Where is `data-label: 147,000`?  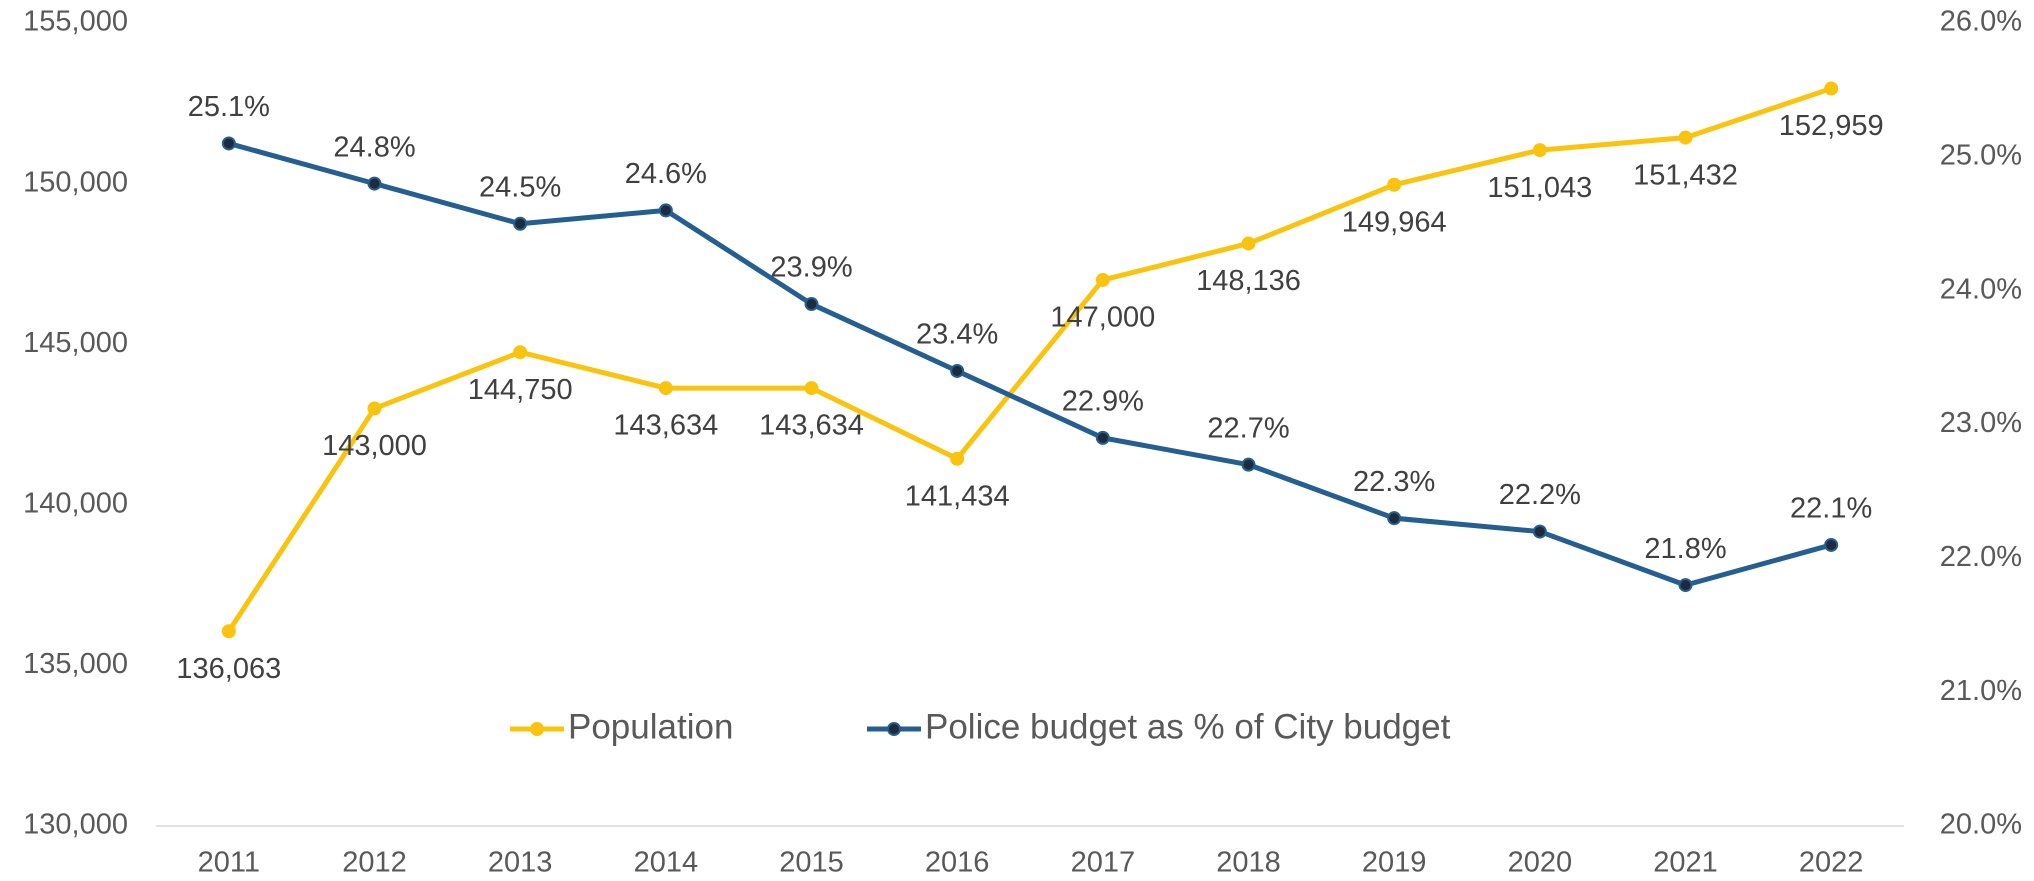 data-label: 147,000 is located at coordinates (1102, 318).